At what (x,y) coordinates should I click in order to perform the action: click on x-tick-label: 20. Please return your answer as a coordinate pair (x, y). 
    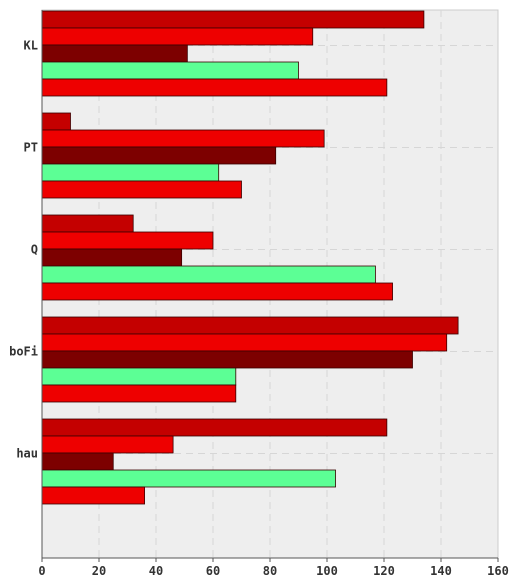
    Looking at the image, I should click on (99, 571).